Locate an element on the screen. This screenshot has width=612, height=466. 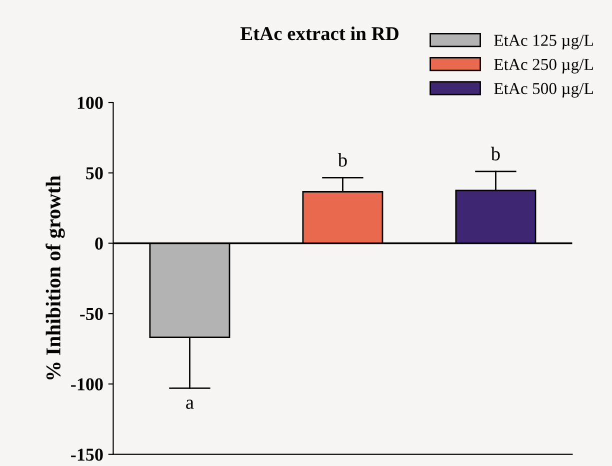
y-tick-label: -50 is located at coordinates (91, 314).